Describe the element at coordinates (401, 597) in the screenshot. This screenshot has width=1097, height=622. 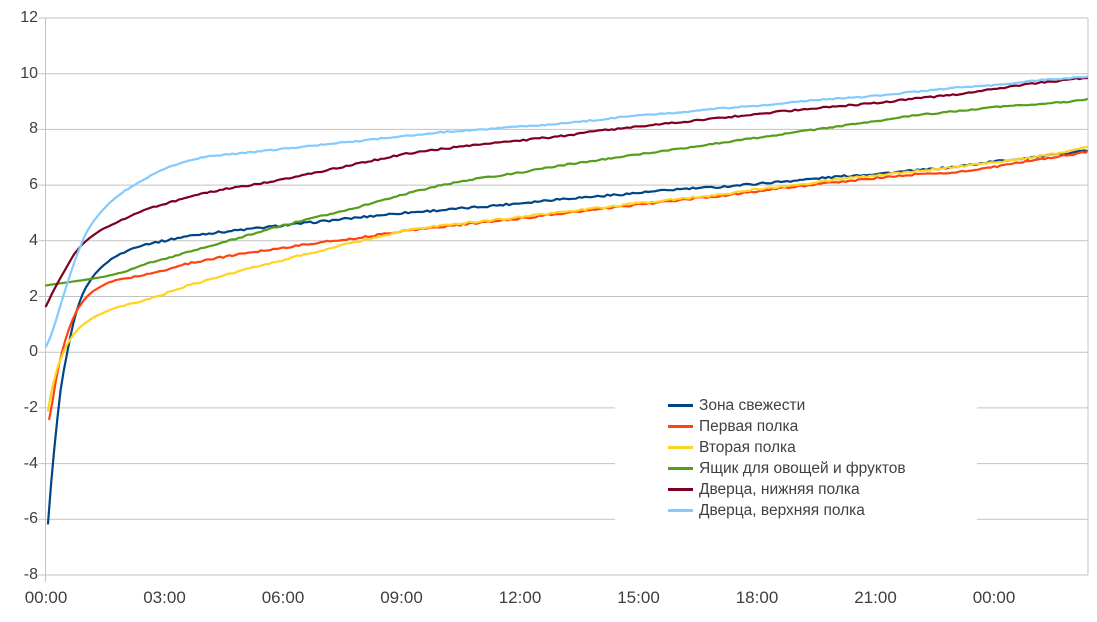
I see `x-tick-label-3: 09:00` at that location.